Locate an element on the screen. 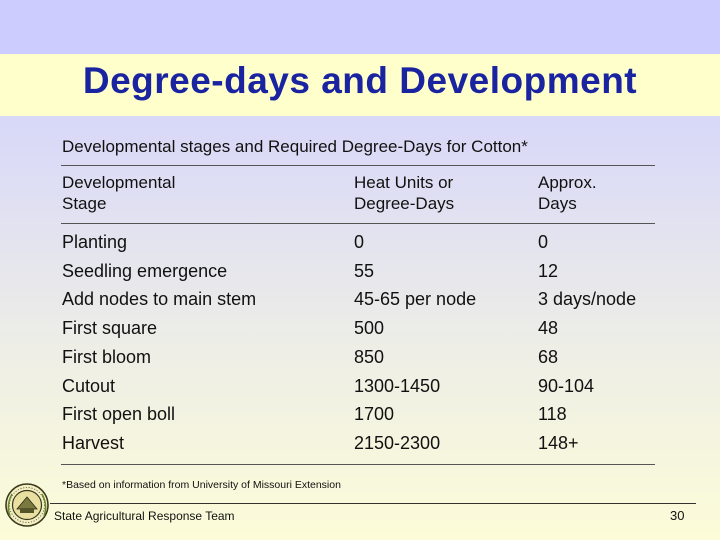 The height and width of the screenshot is (540, 720). header-heat-units: Heat Units or Degree-Days is located at coordinates (404, 193).